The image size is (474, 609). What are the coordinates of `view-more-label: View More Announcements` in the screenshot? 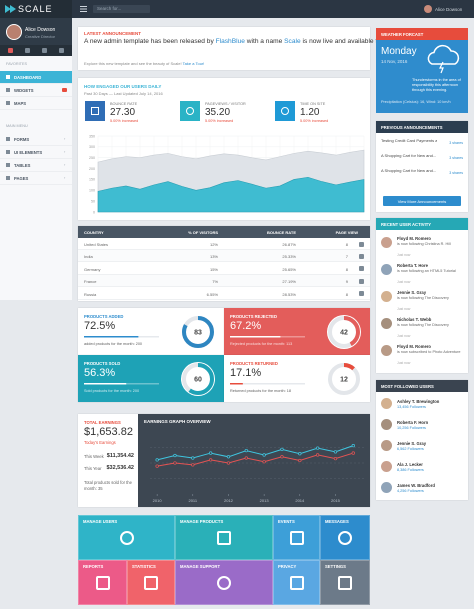 It's located at (422, 201).